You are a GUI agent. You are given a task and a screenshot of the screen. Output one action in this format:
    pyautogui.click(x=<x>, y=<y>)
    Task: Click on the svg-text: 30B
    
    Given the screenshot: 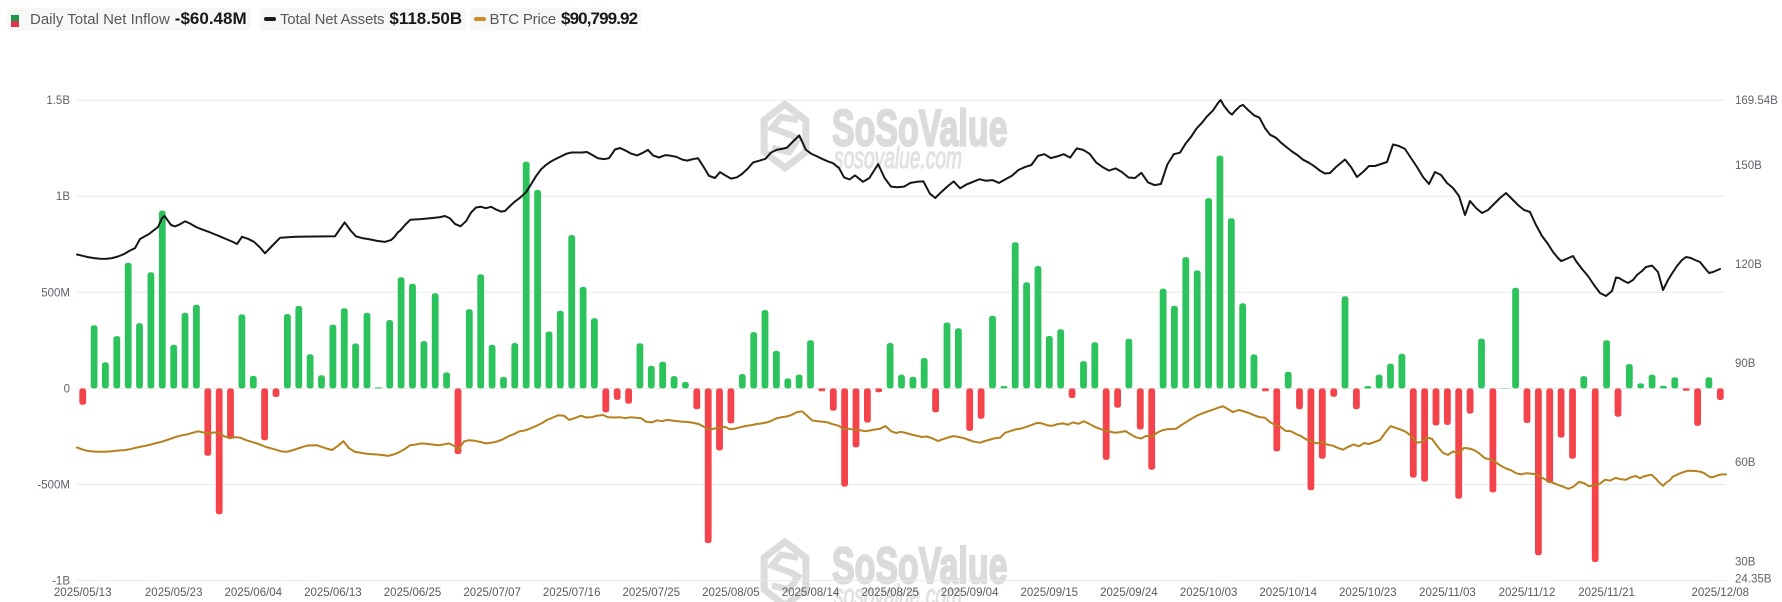 What is the action you would take?
    pyautogui.click(x=1745, y=562)
    